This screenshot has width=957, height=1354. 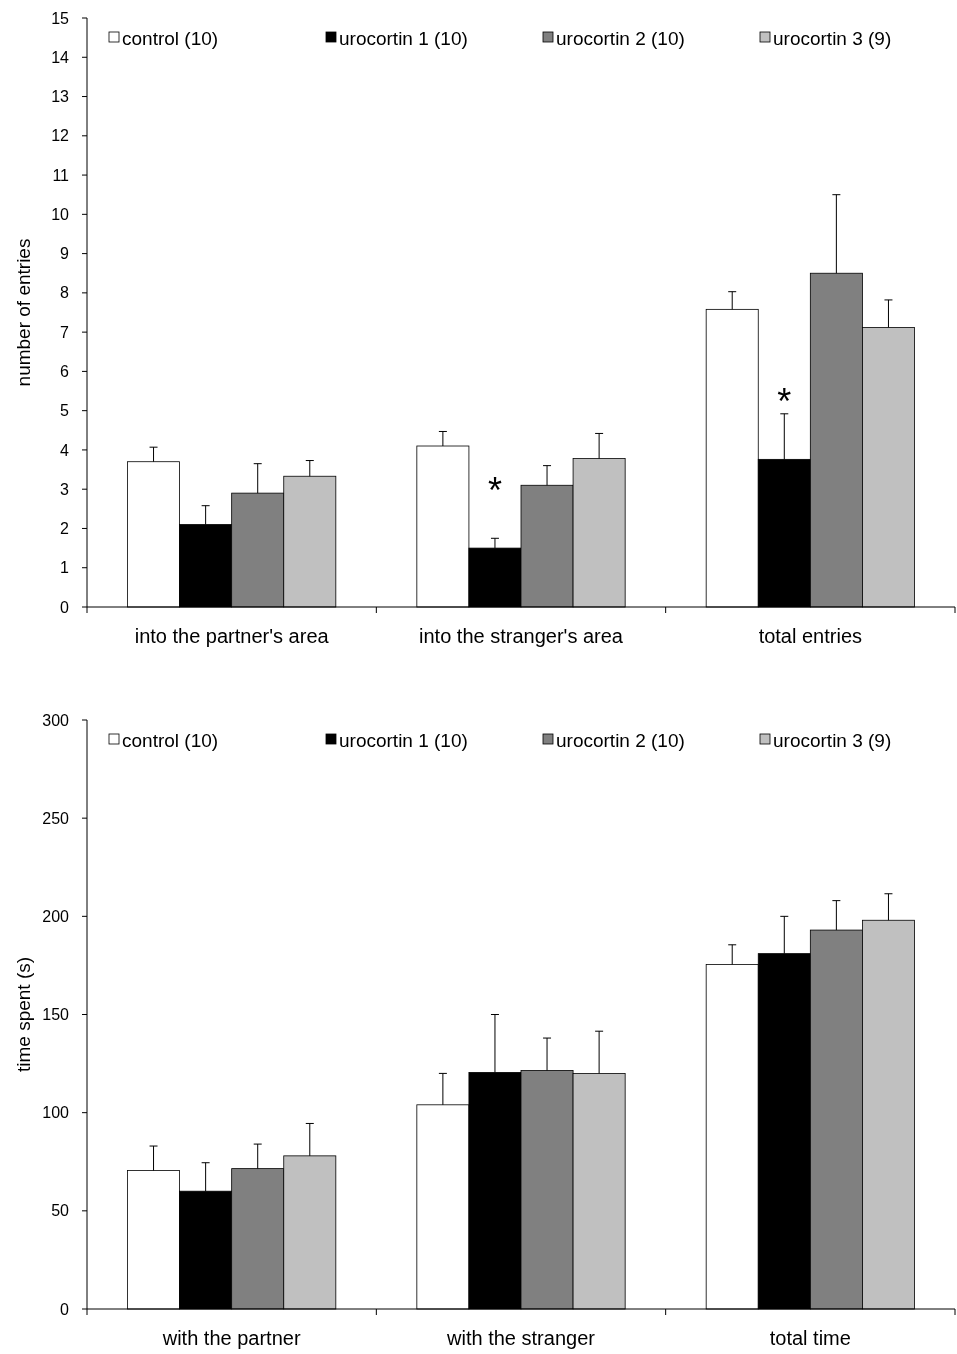 I want to click on x-tick-label: into the stranger's area, so click(x=521, y=636).